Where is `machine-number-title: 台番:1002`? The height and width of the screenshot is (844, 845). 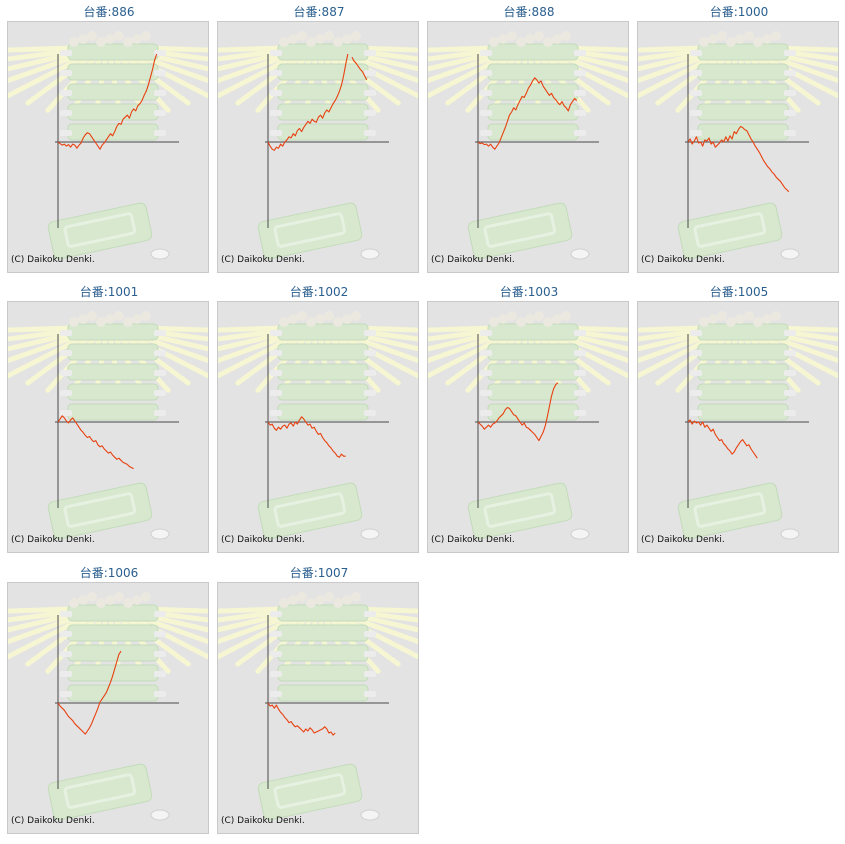 machine-number-title: 台番:1002 is located at coordinates (319, 292).